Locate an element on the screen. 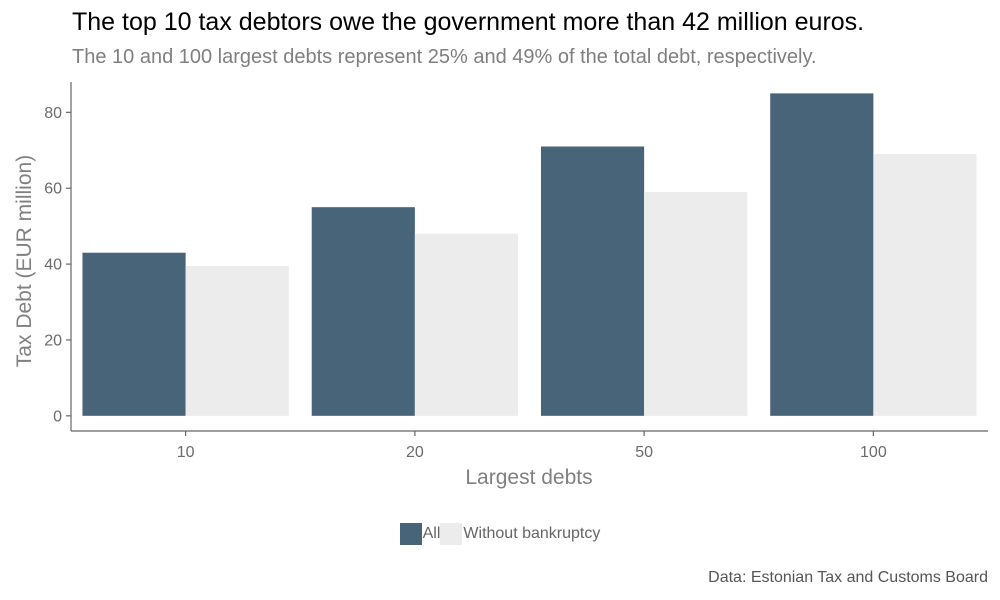 The image size is (1000, 600). legend-item-without-bankruptcy: Without bankruptcy is located at coordinates (520, 534).